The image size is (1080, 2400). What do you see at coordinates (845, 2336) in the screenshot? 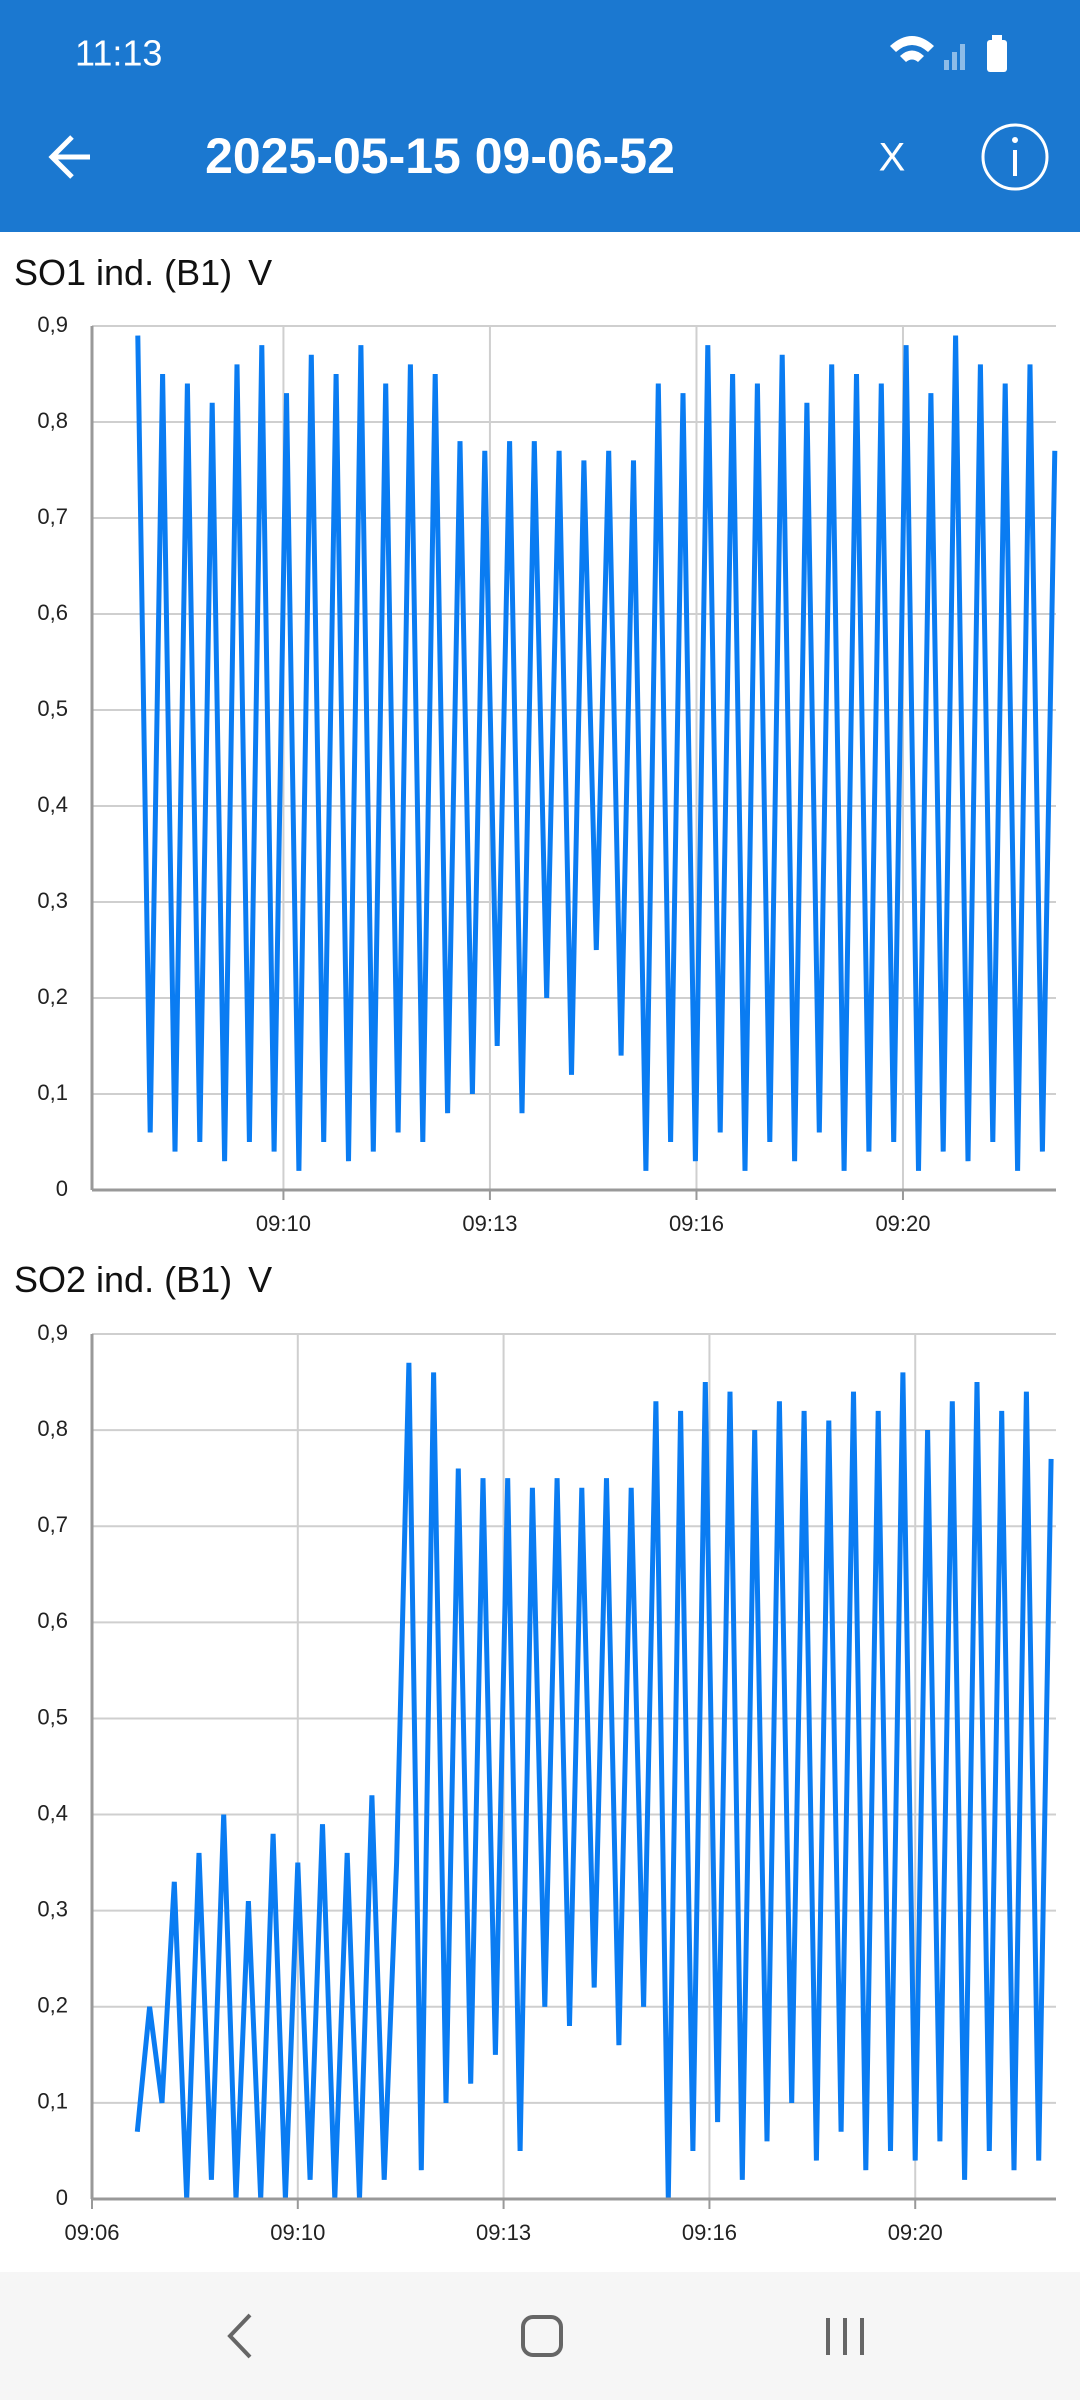
I see `nav-recents` at bounding box center [845, 2336].